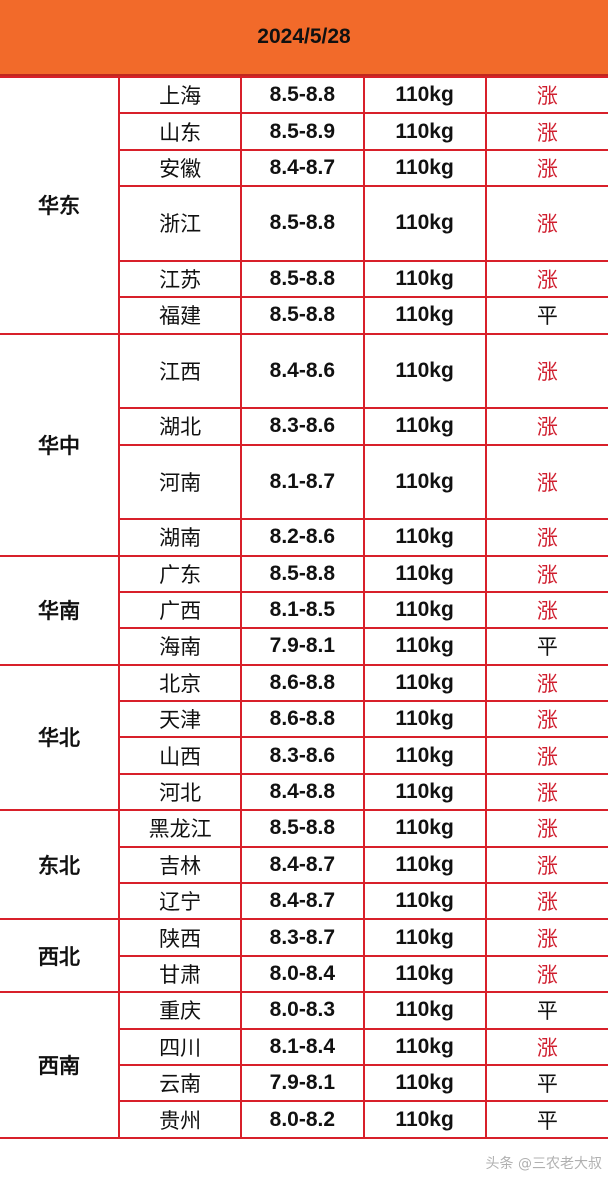 This screenshot has height=1191, width=608. Describe the element at coordinates (180, 755) in the screenshot. I see `province-cell: 山西` at that location.